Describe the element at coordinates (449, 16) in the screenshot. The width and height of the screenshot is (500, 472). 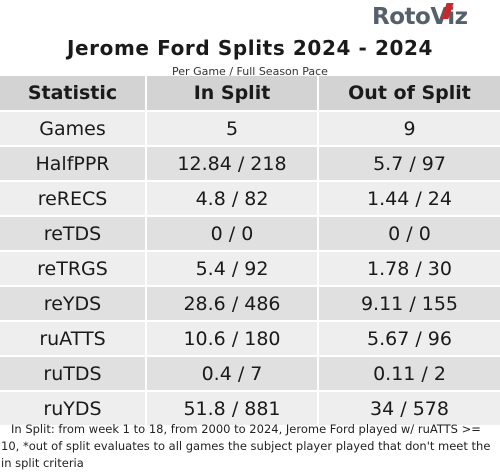
I see `logo-text-viz: Viz` at that location.